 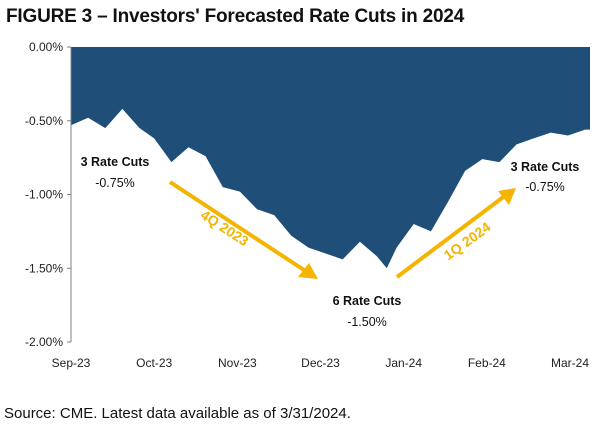 What do you see at coordinates (44, 195) in the screenshot?
I see `y-tick-label: -1.00%` at bounding box center [44, 195].